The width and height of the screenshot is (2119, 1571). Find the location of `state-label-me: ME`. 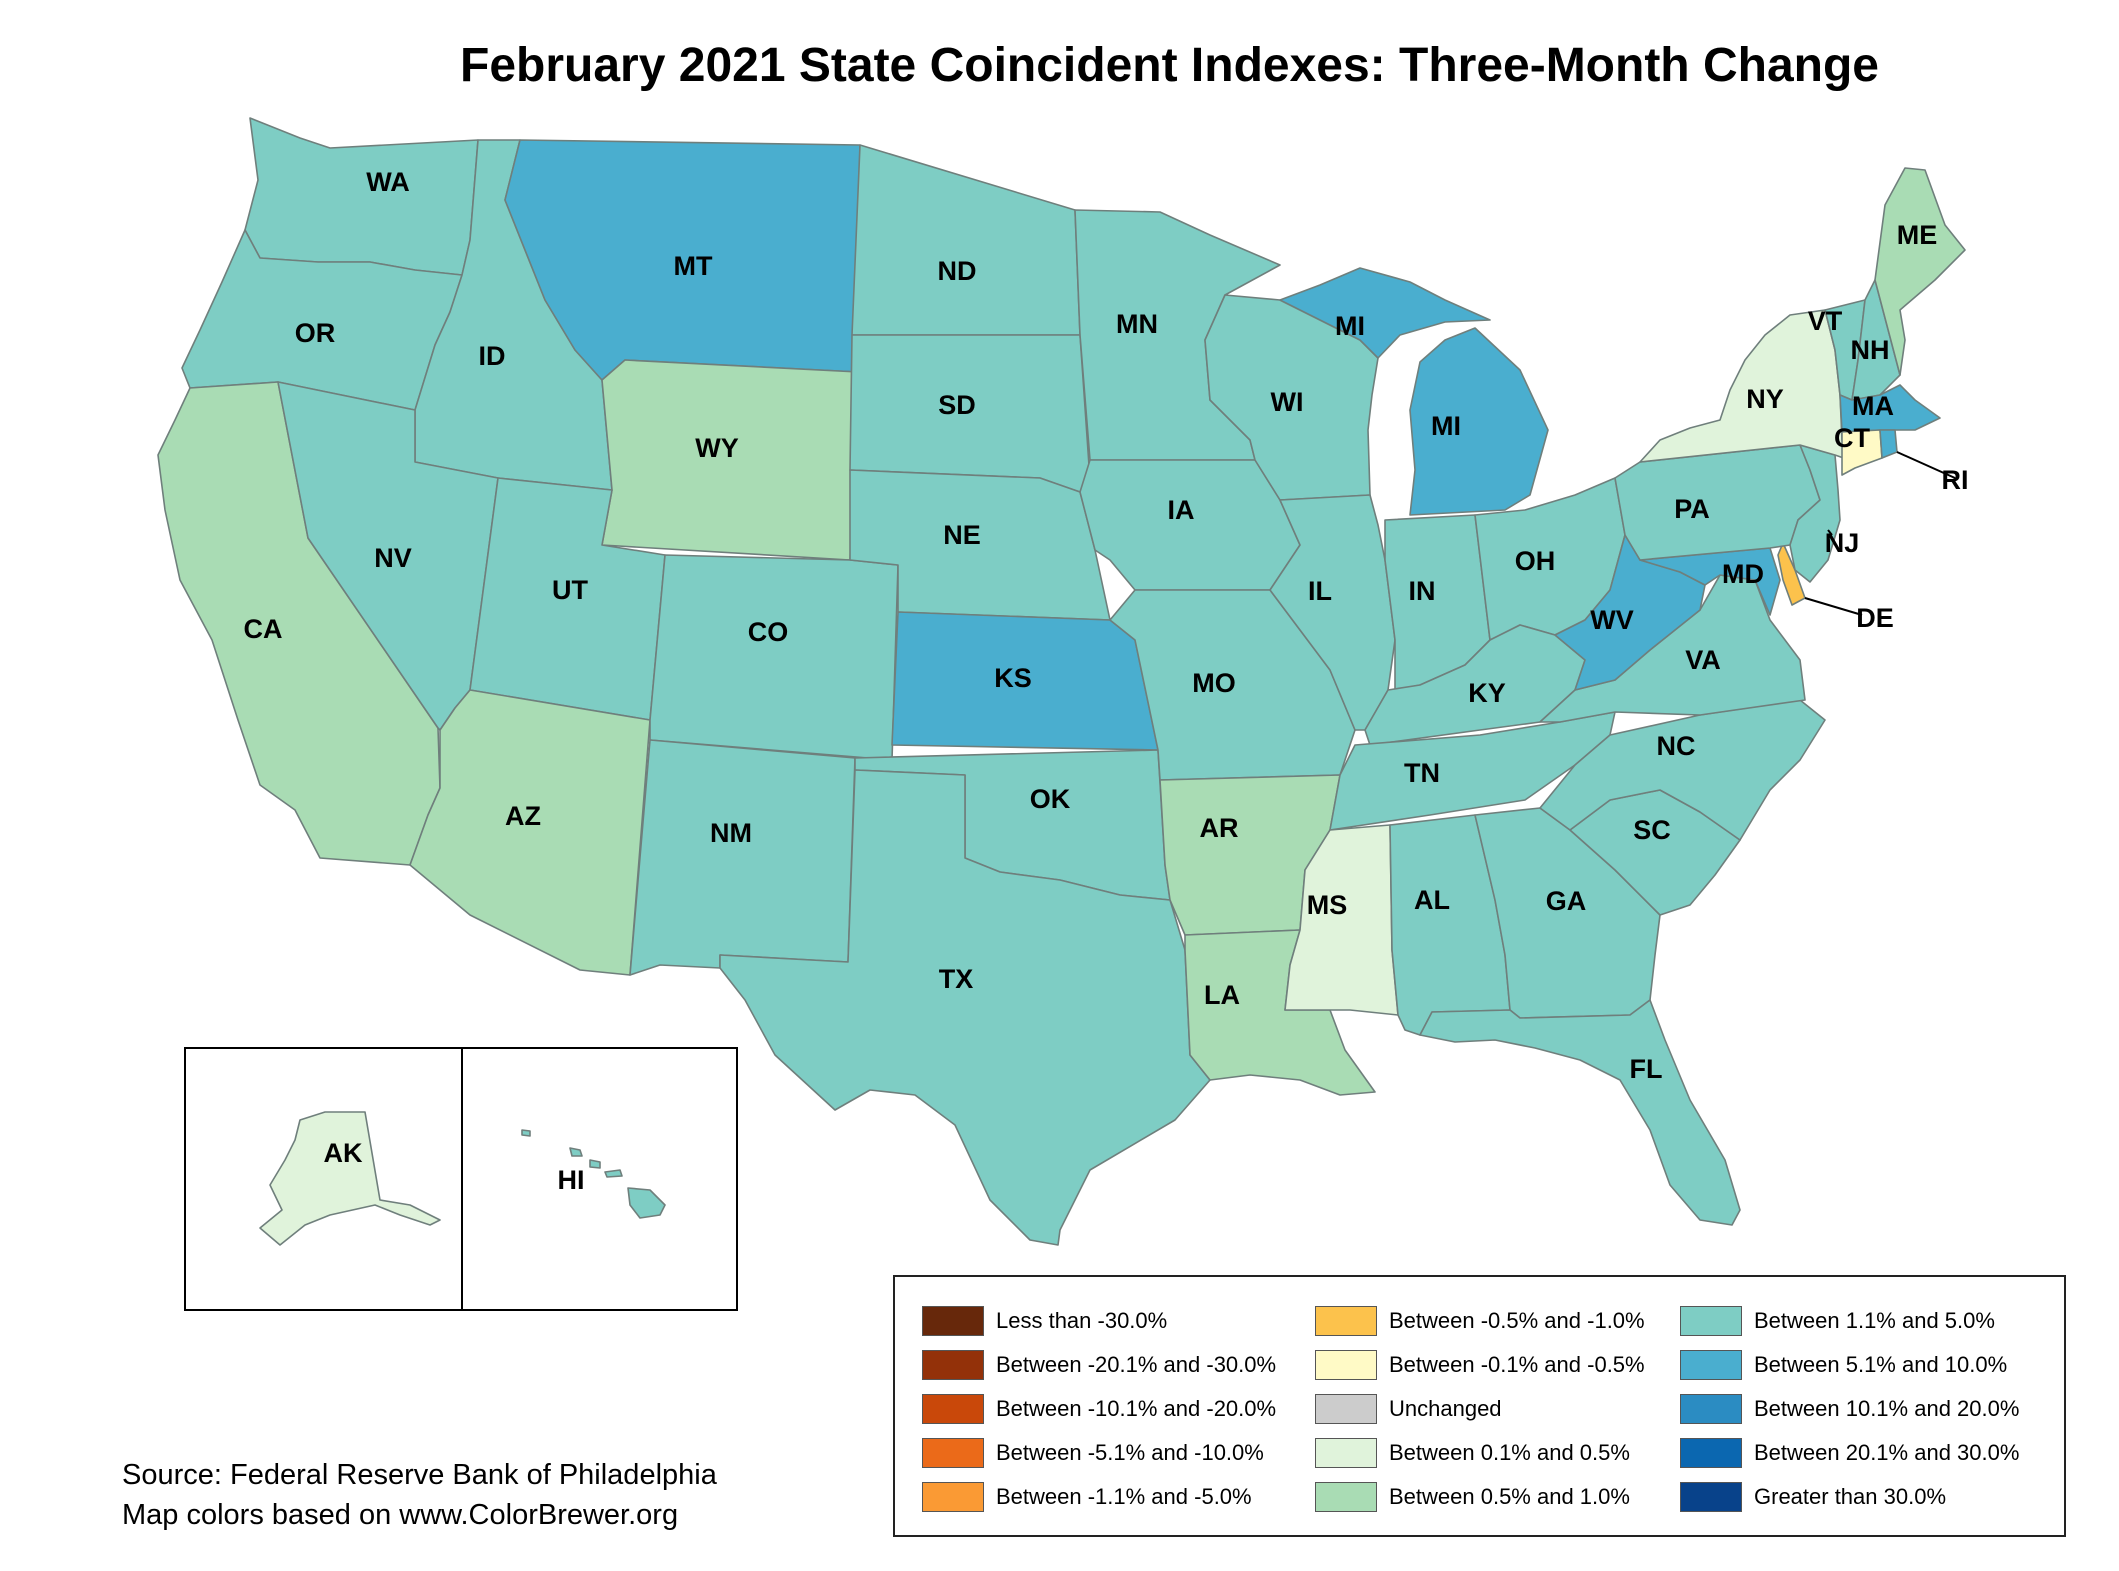

state-label-me: ME is located at coordinates (1917, 235).